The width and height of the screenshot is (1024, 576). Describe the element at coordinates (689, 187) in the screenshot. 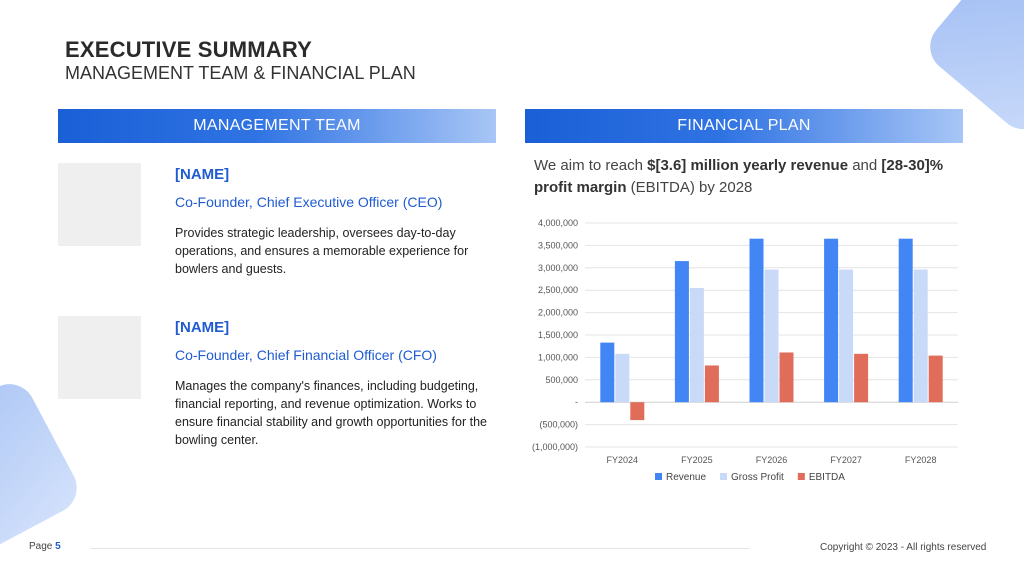

I see `goal-text-post: (EBITDA) by 2028` at that location.